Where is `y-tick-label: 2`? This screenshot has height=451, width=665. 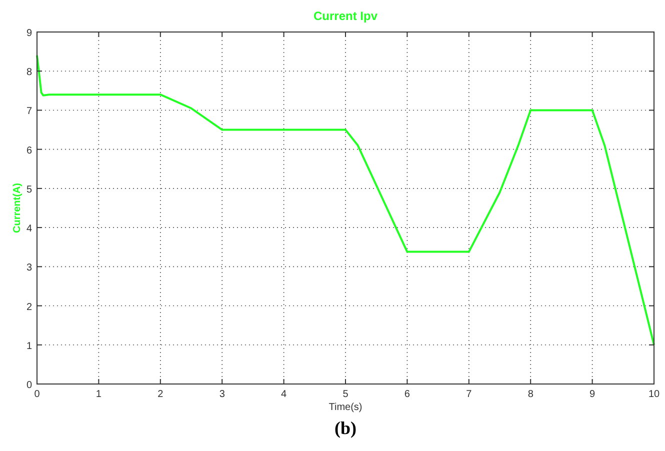
y-tick-label: 2 is located at coordinates (29, 307).